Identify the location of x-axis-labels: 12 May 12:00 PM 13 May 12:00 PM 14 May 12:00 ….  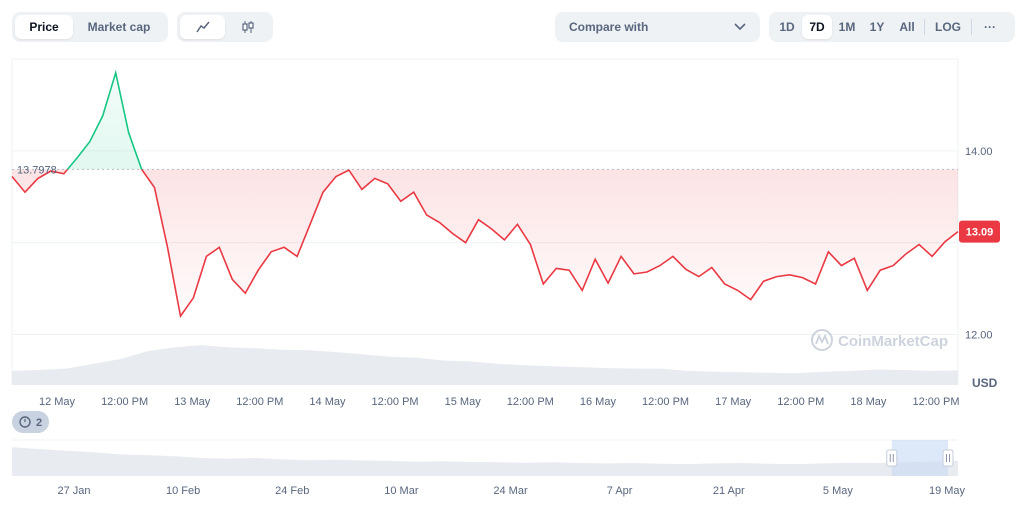
(499, 402).